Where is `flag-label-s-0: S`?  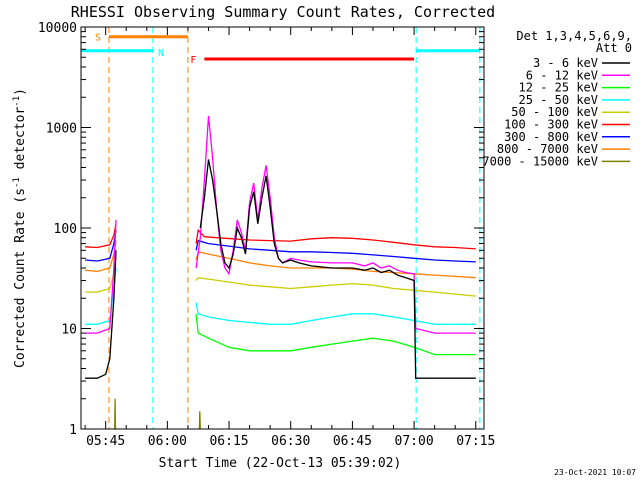
flag-label-s-0: S is located at coordinates (98, 38).